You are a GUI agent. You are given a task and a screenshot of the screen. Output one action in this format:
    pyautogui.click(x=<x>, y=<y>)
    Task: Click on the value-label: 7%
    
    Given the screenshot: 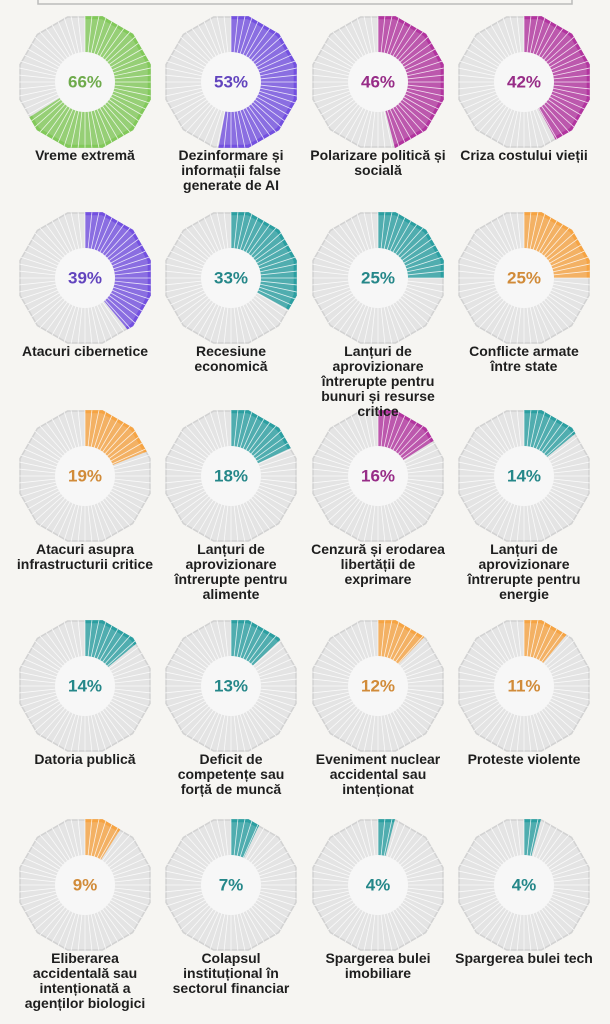 What is the action you would take?
    pyautogui.click(x=231, y=884)
    